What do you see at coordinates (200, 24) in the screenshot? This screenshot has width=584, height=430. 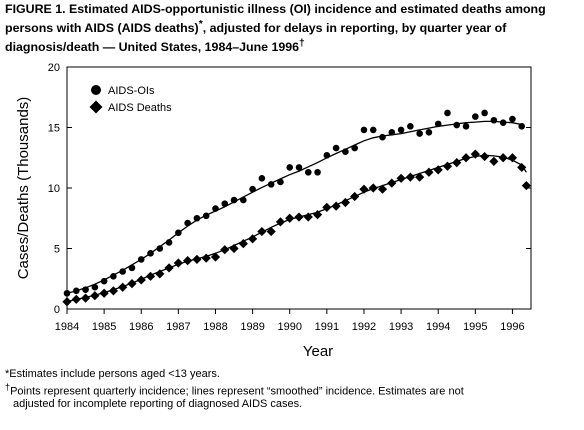 I see `figure-title-mark-1: *` at bounding box center [200, 24].